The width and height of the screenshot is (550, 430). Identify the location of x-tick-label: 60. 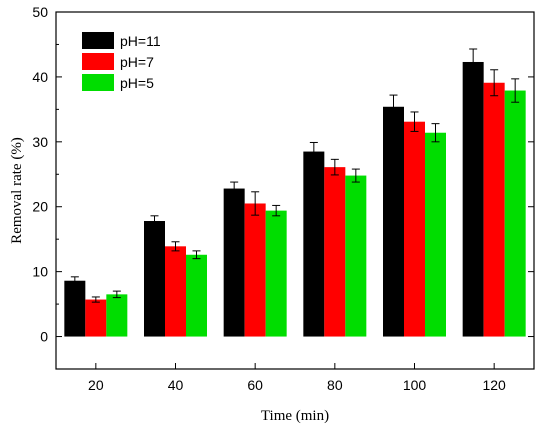
(255, 385).